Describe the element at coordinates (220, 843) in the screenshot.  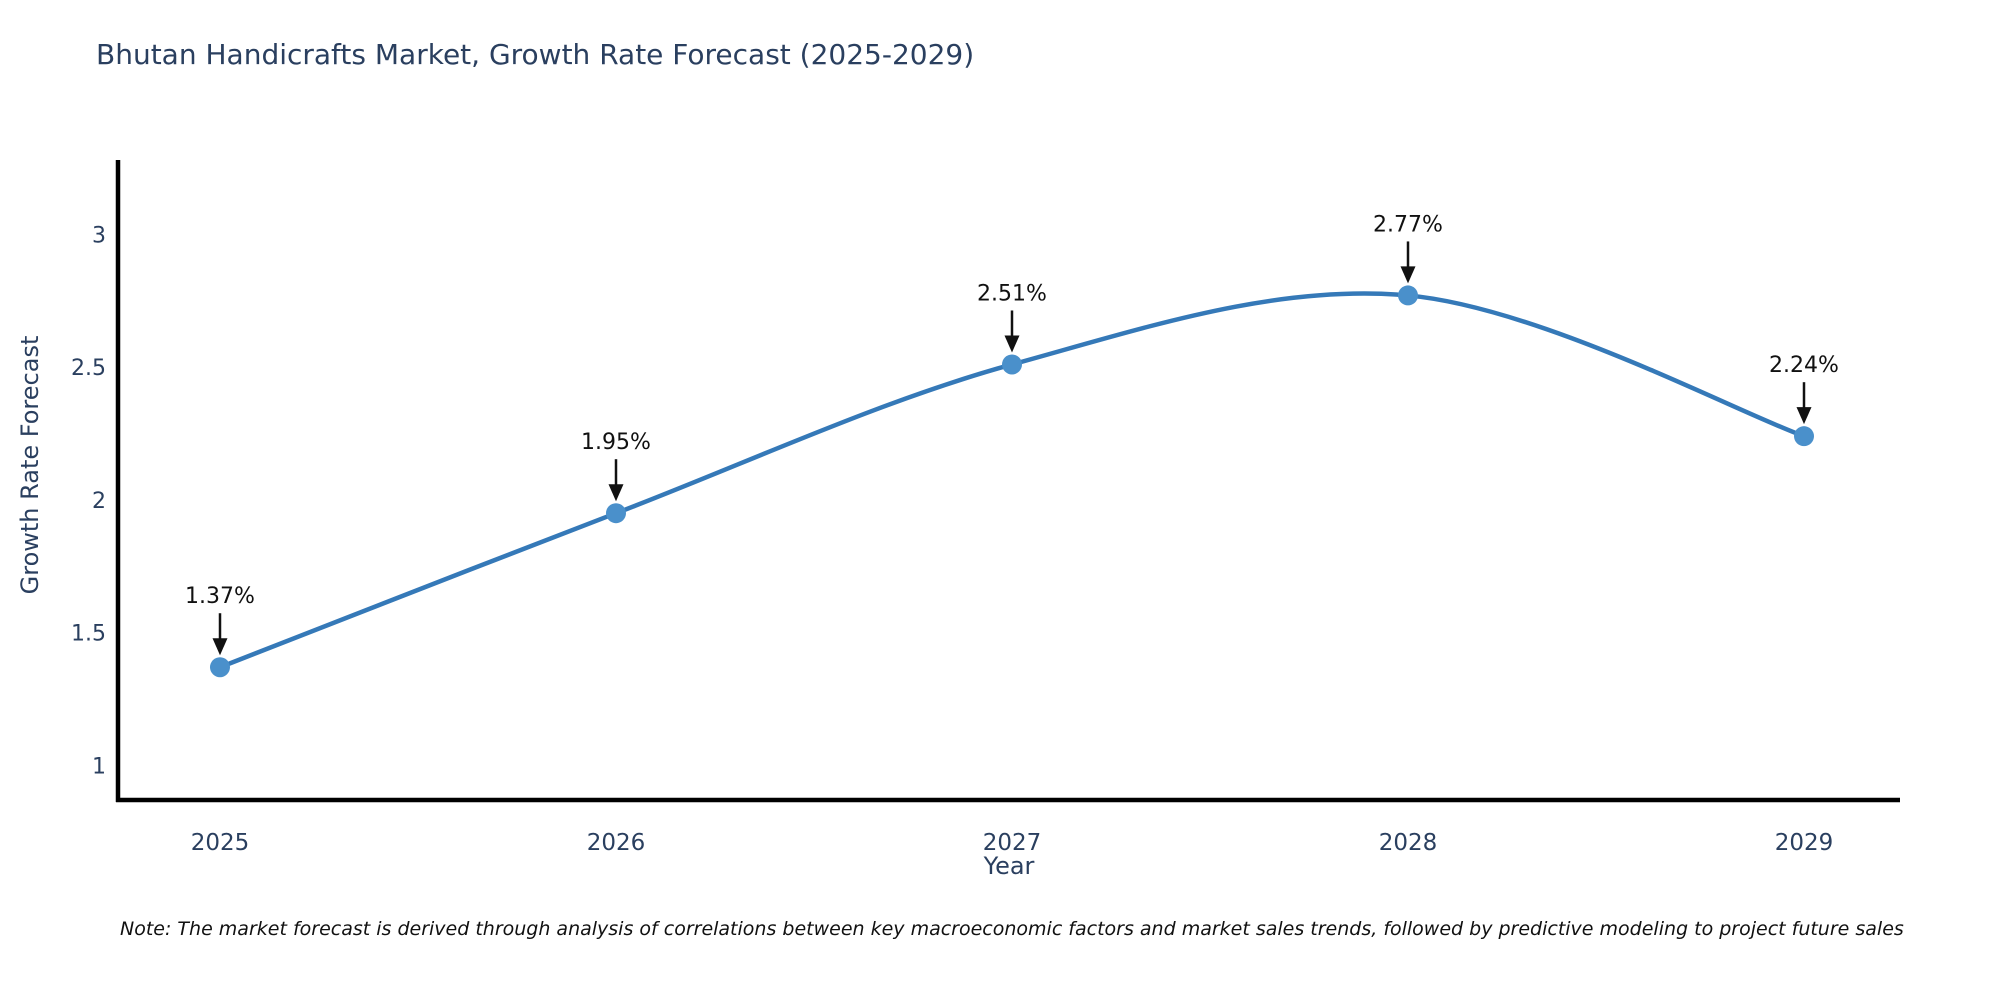
I see `x-tick-label: 2025` at that location.